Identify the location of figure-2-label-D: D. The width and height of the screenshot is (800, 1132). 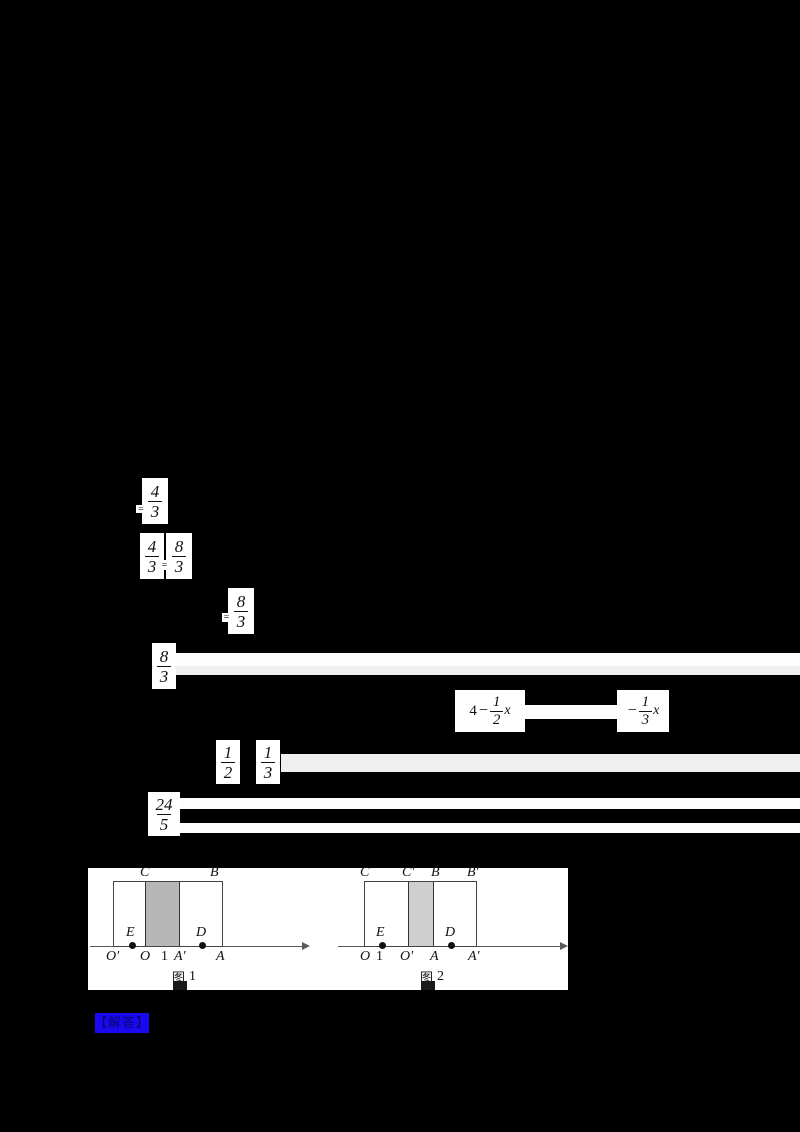
(450, 932).